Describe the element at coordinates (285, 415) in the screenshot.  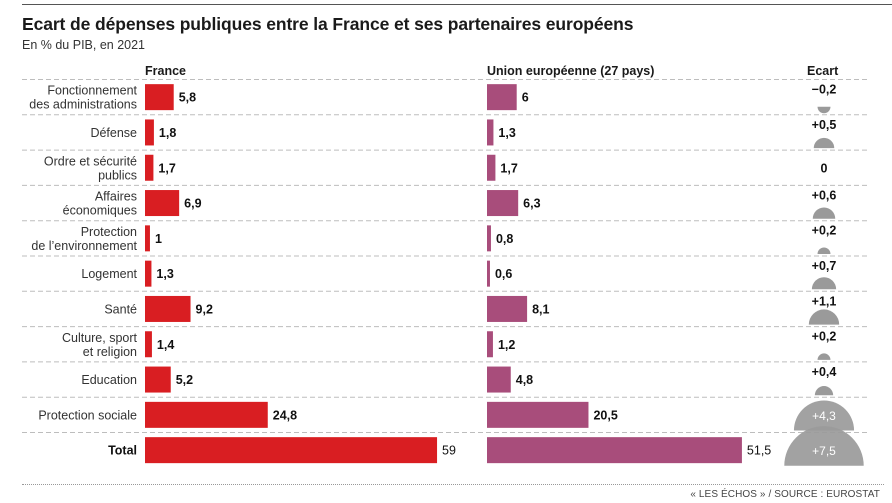
I see `france-value-label: 24,8` at that location.